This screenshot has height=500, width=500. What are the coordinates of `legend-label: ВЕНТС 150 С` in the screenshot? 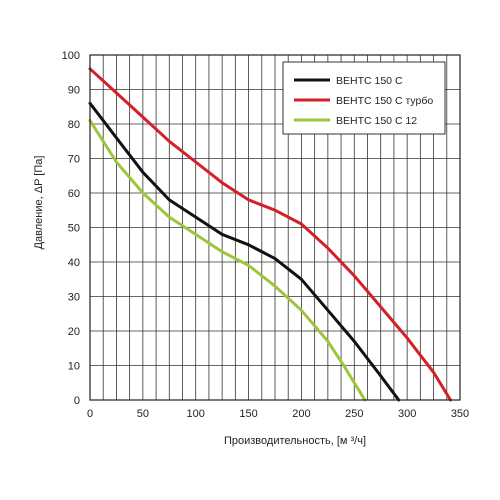 It's located at (369, 81).